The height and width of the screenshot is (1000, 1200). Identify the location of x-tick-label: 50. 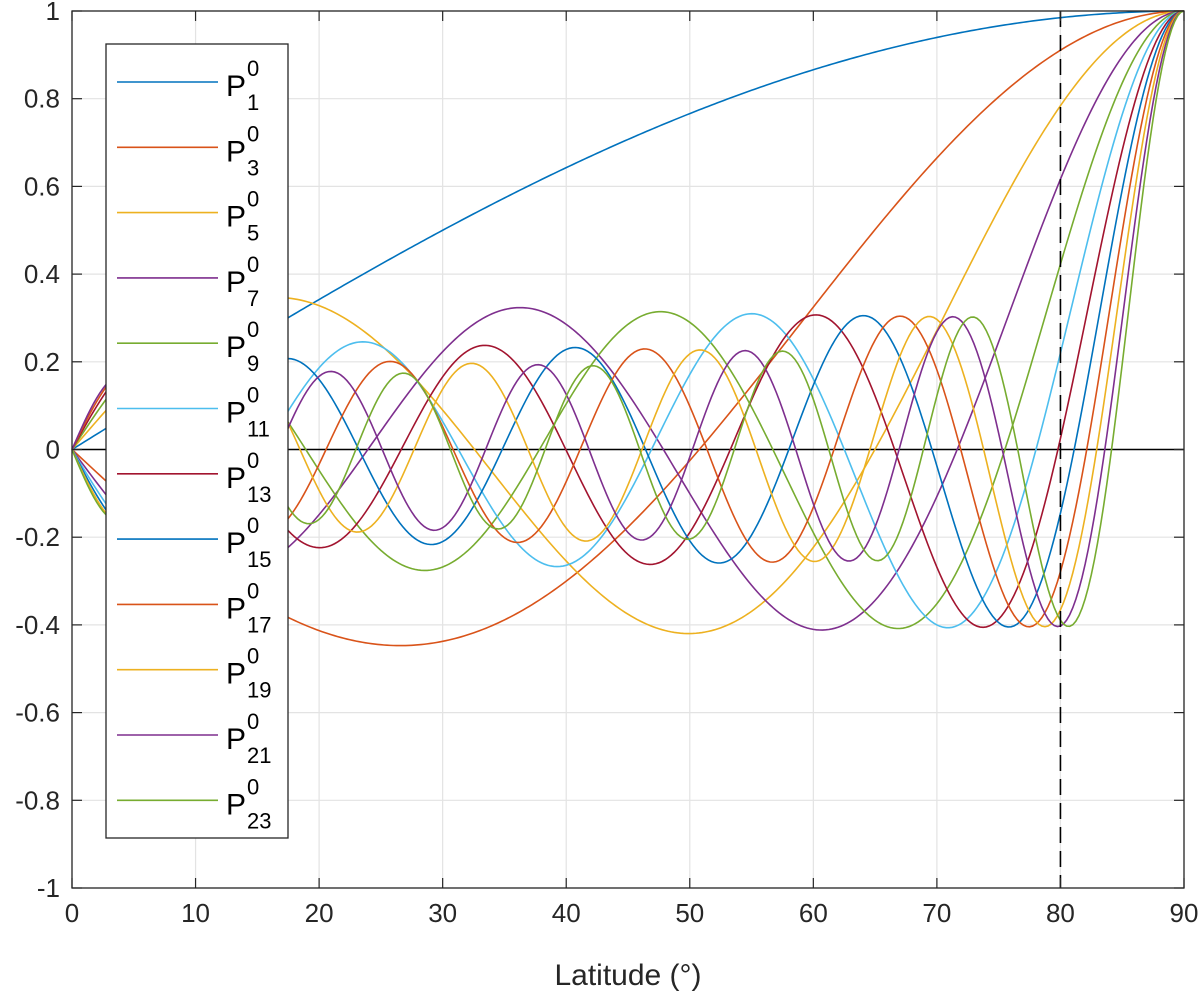
(689, 913).